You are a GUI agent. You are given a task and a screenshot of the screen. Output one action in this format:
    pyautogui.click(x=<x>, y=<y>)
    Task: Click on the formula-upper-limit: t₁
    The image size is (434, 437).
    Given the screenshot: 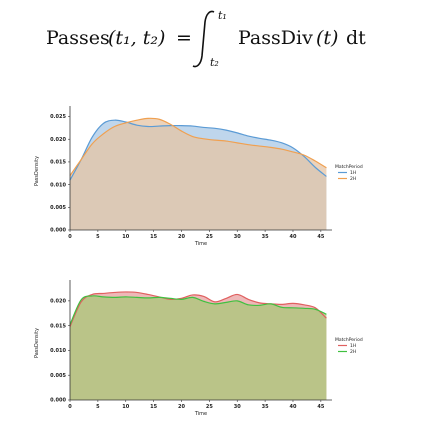 What is the action you would take?
    pyautogui.click(x=222, y=15)
    